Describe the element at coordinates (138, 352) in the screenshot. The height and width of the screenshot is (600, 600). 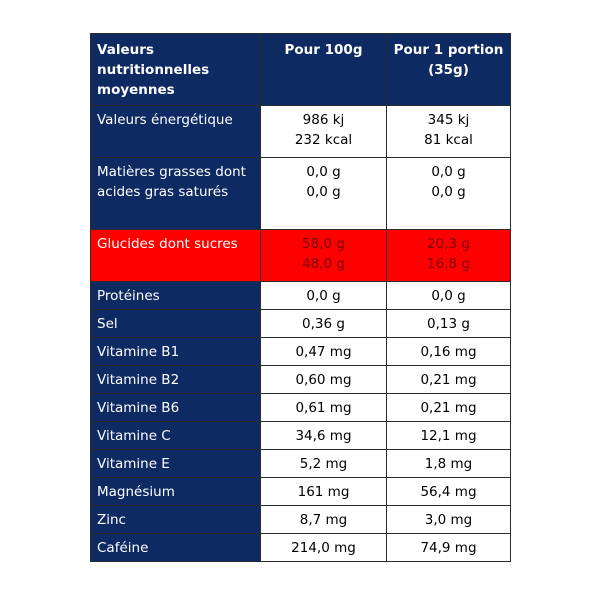
I see `nutrient-label: Vitamine B1` at that location.